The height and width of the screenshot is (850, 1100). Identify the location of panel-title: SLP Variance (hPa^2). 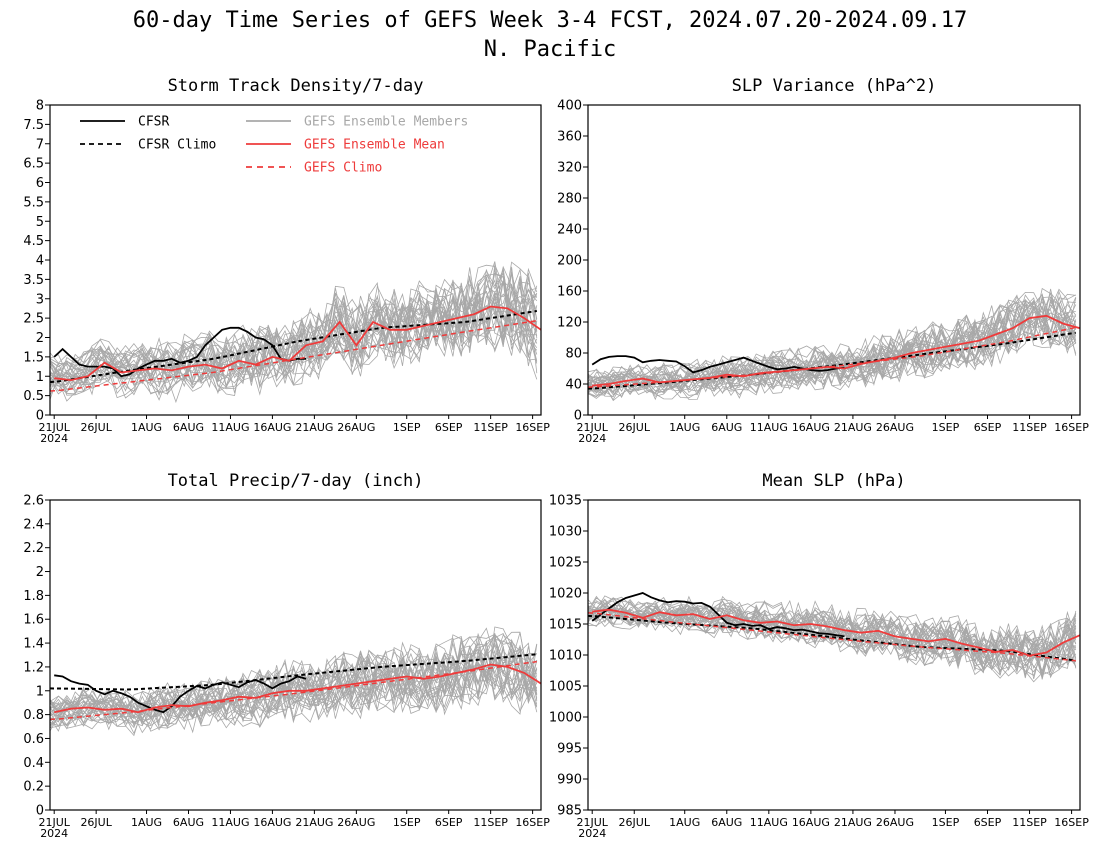
(834, 86).